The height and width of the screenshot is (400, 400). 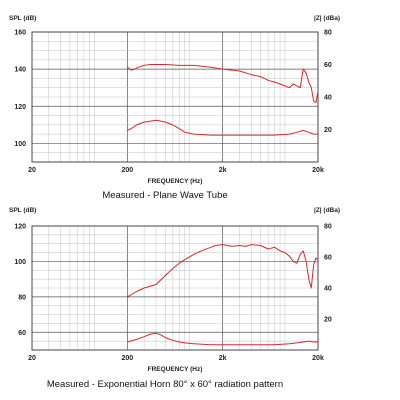 I want to click on y-tick-label: 80, so click(x=22, y=297).